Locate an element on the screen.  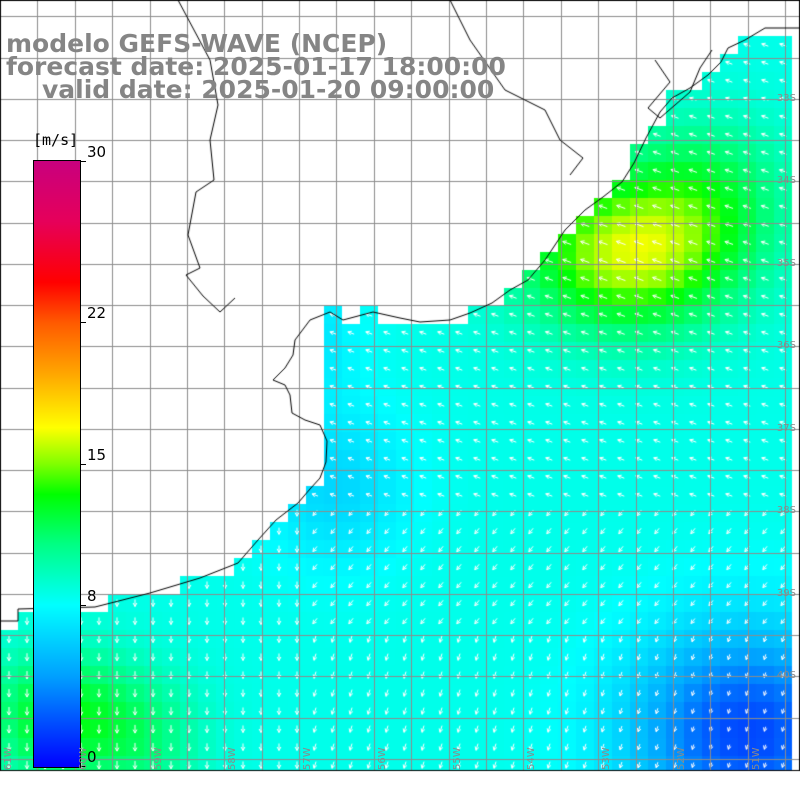
longitude-label: 61W is located at coordinates (8, 758).